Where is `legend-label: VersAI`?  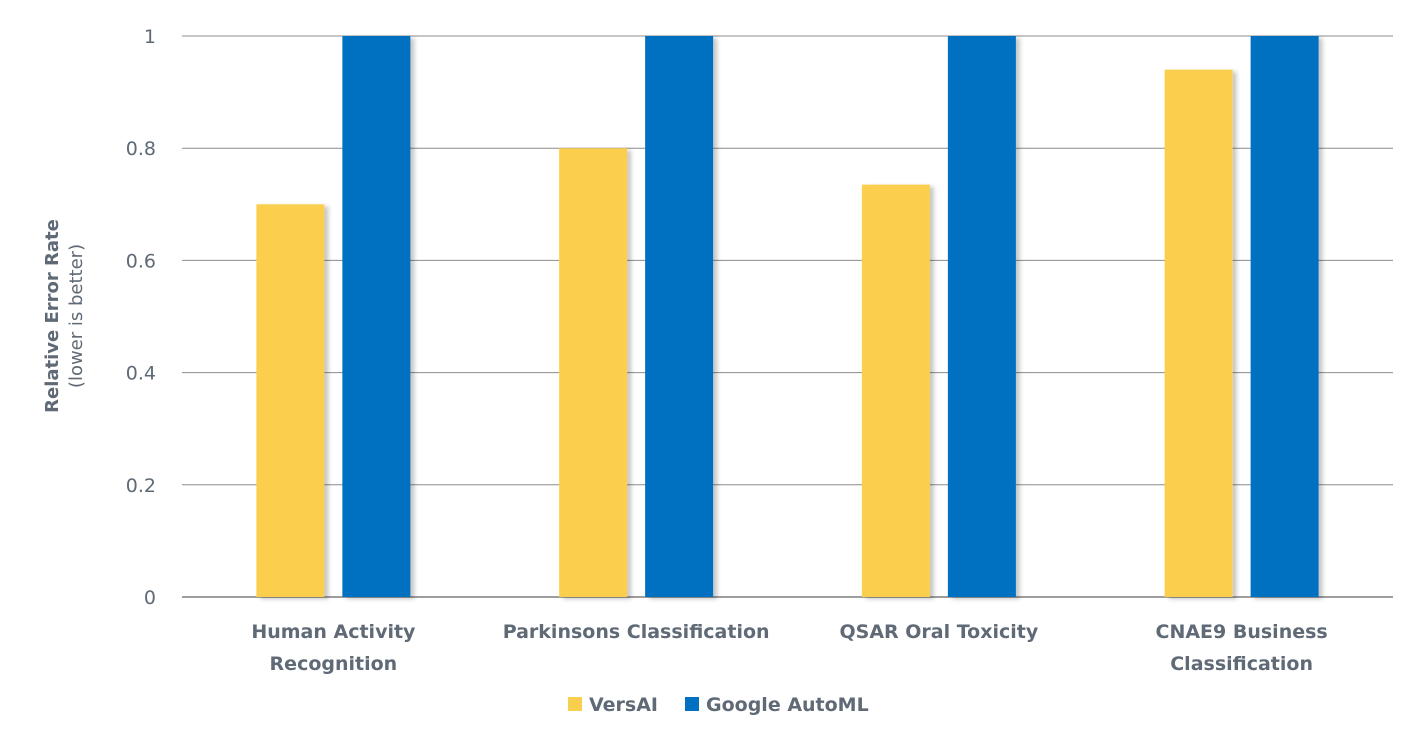
legend-label: VersAI is located at coordinates (623, 705).